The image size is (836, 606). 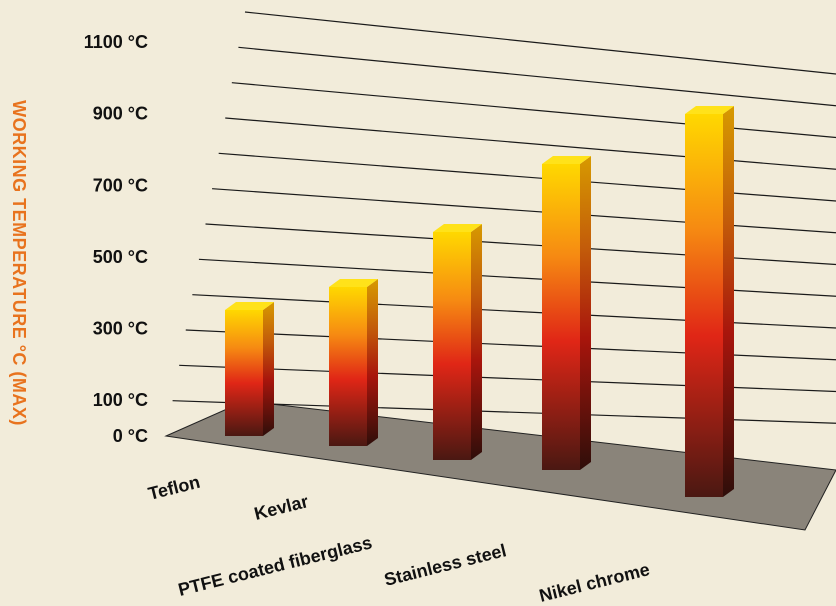 I want to click on y-tick-label: 1100 °C, so click(x=116, y=42).